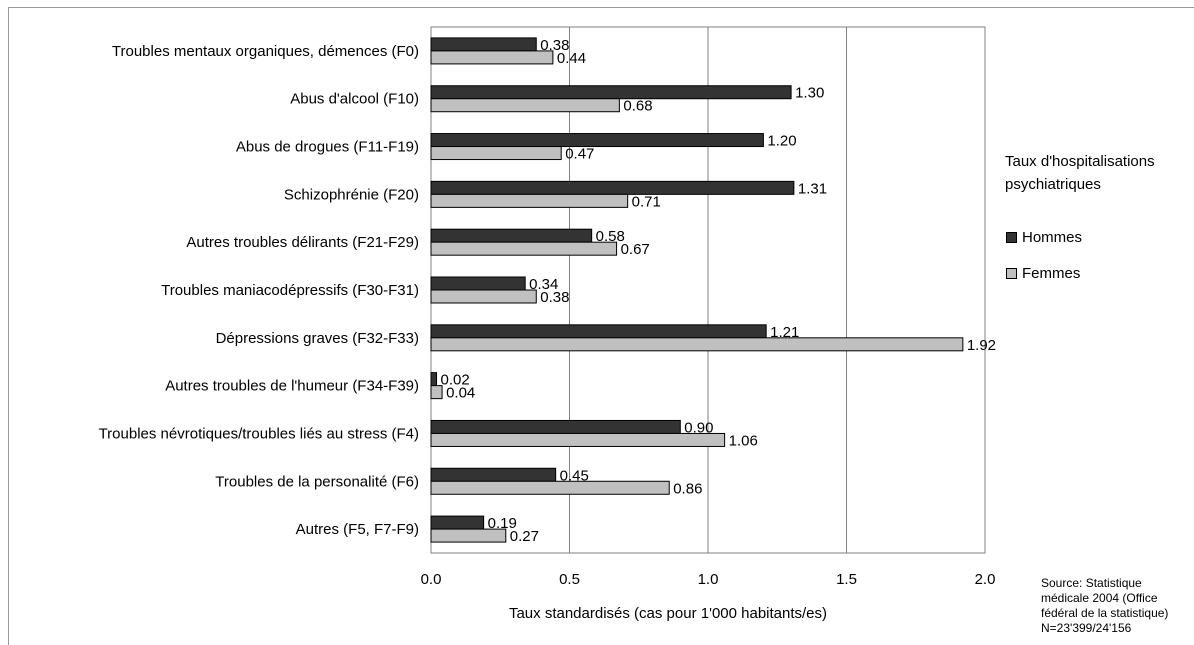 Image resolution: width=1194 pixels, height=645 pixels. Describe the element at coordinates (637, 106) in the screenshot. I see `data-label-femmes-1: 0.68` at that location.